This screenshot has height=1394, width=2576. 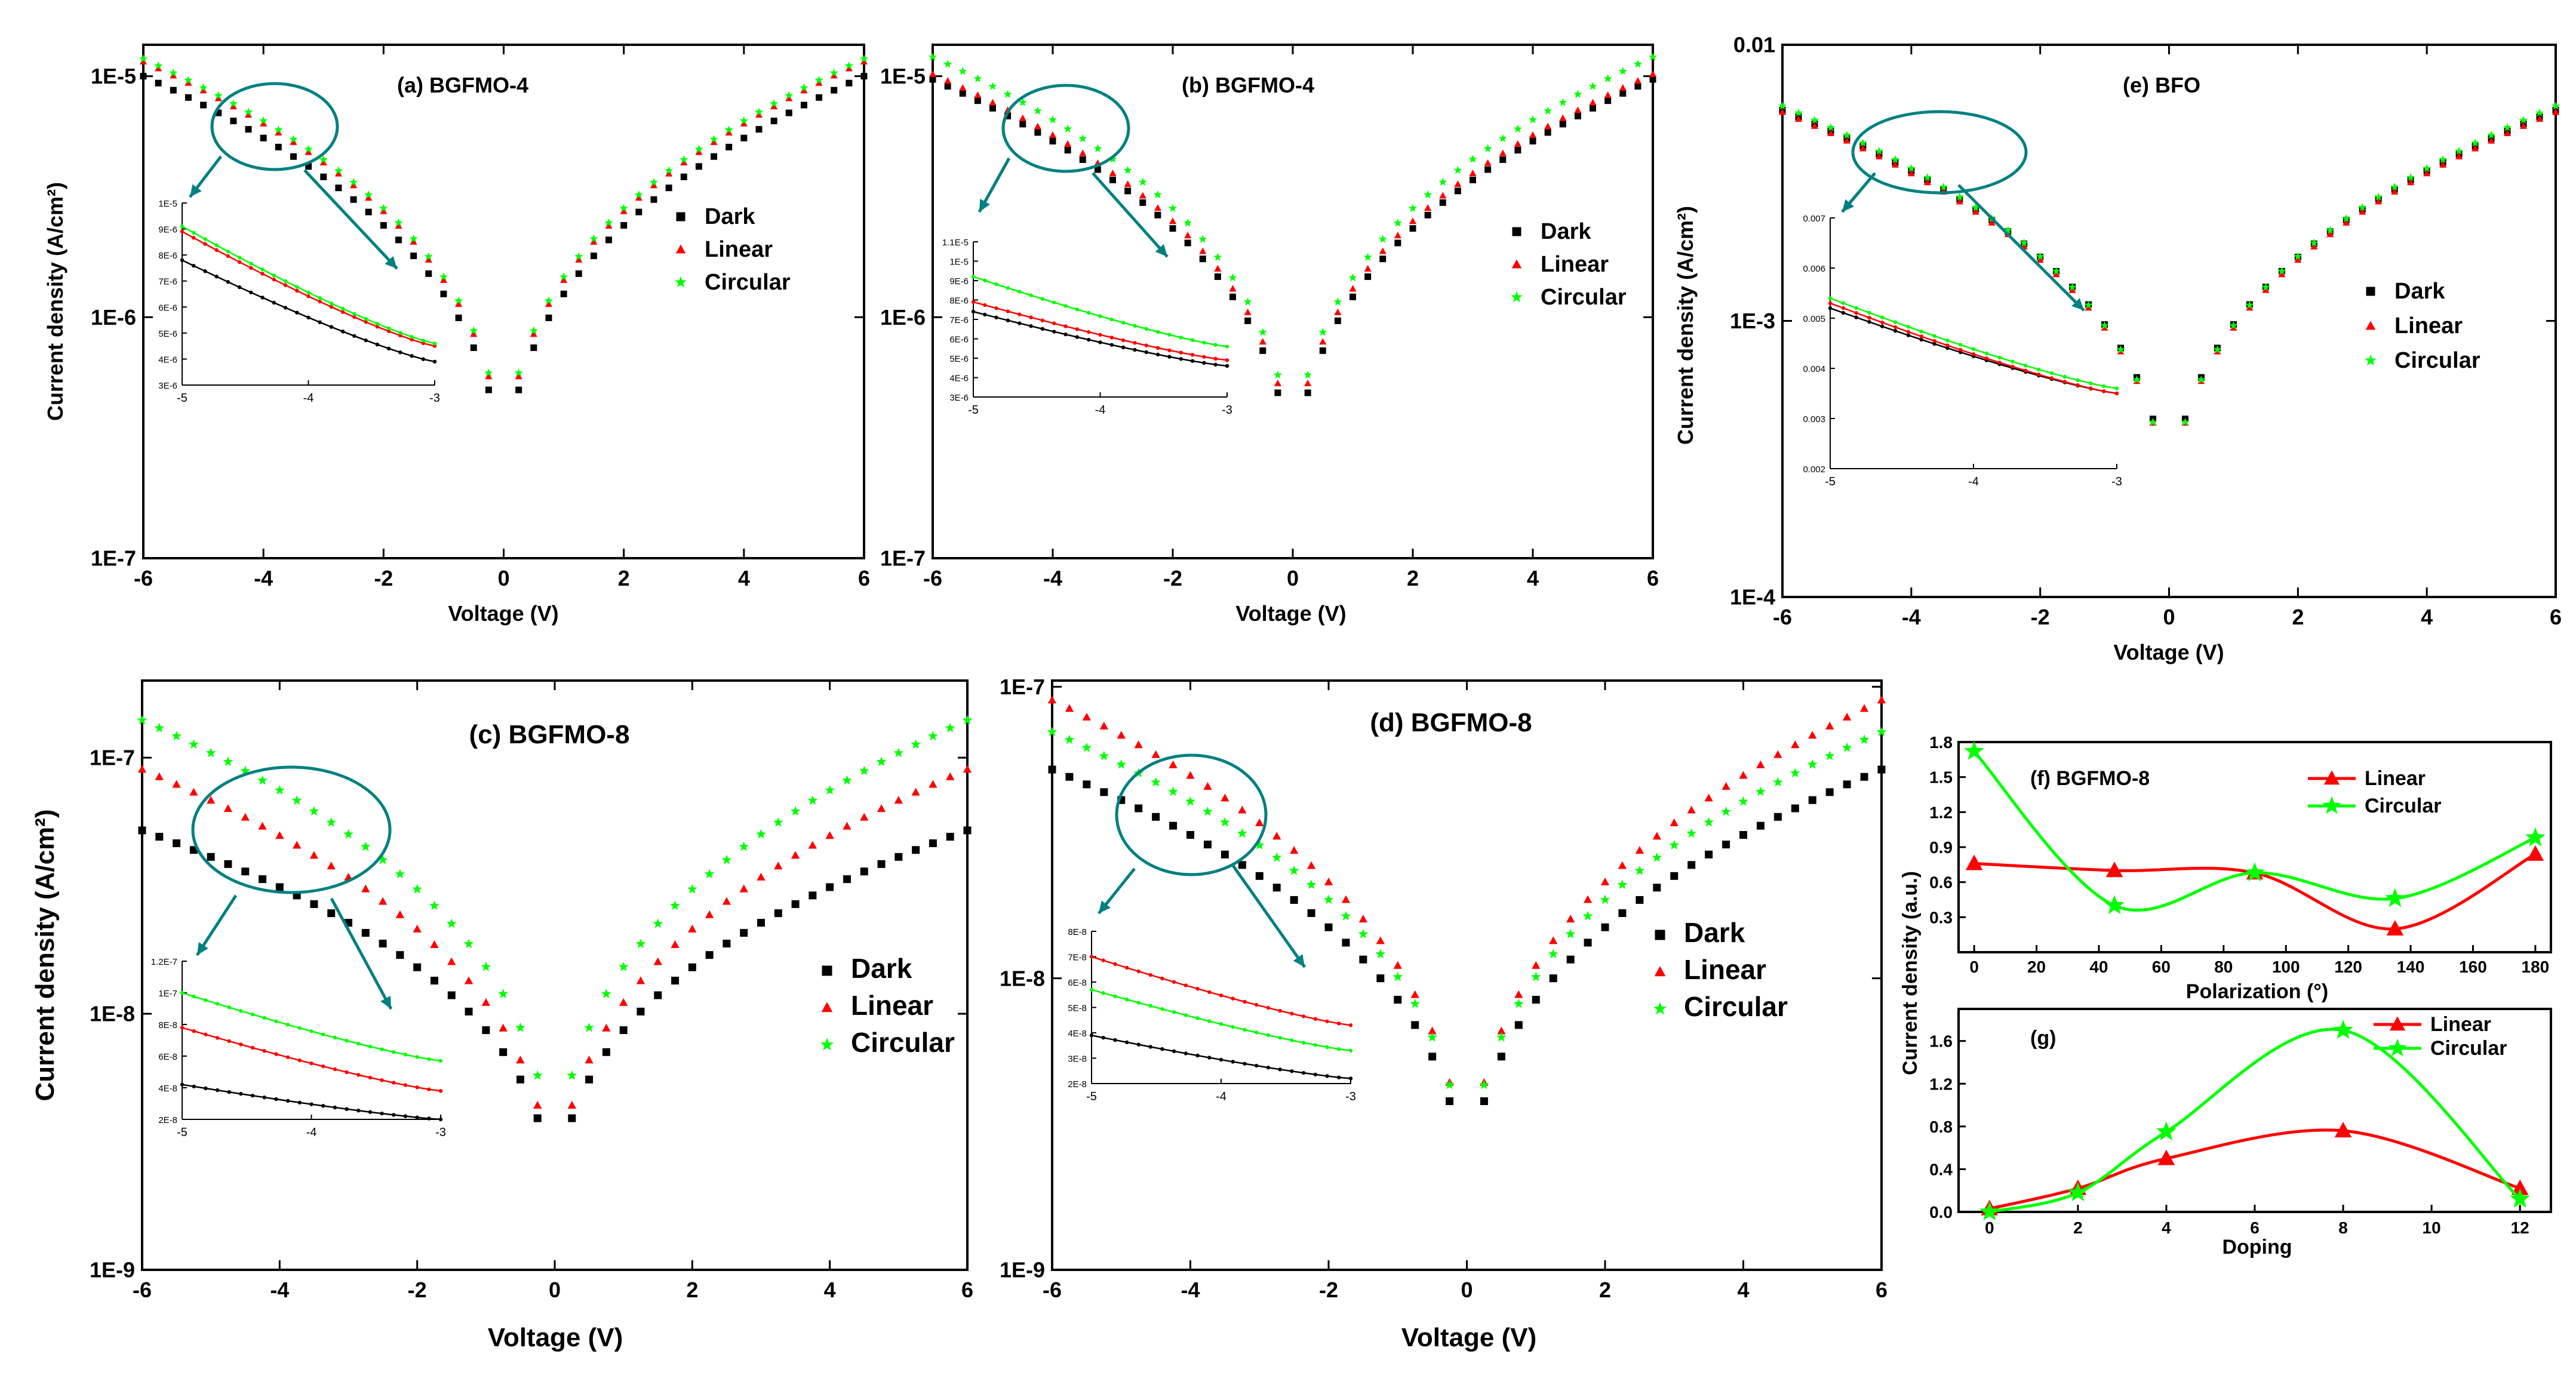 I want to click on inset-line-circular, so click(x=311, y=1027).